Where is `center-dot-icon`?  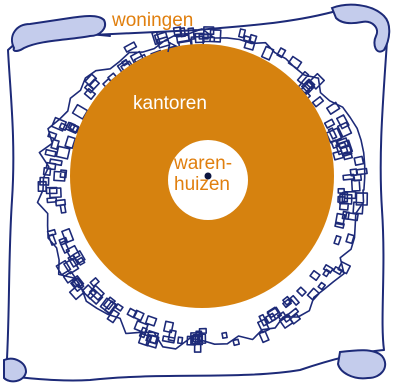
center-dot-icon is located at coordinates (208, 176).